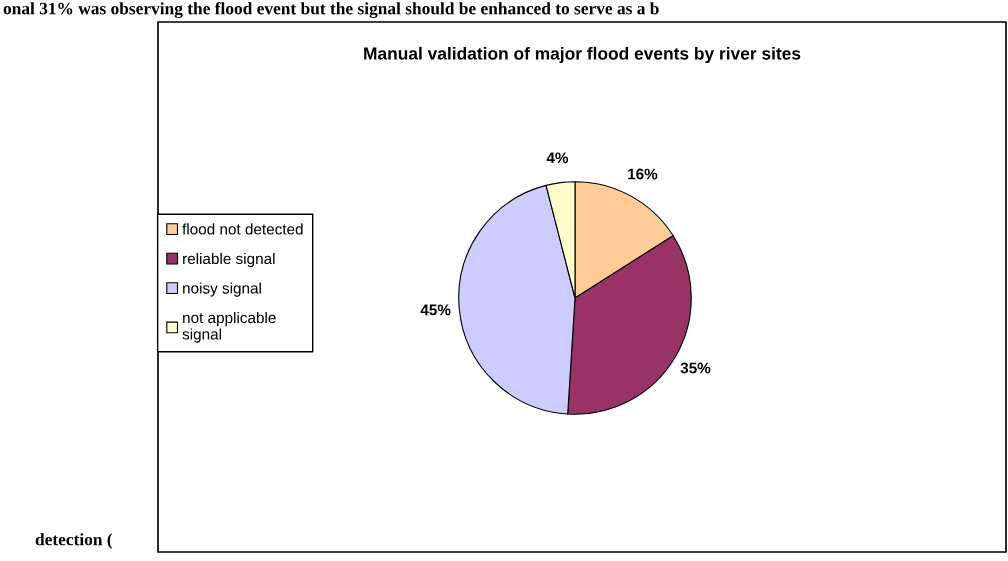 Image resolution: width=1008 pixels, height=561 pixels. I want to click on legend-label: not applicable signal, so click(229, 327).